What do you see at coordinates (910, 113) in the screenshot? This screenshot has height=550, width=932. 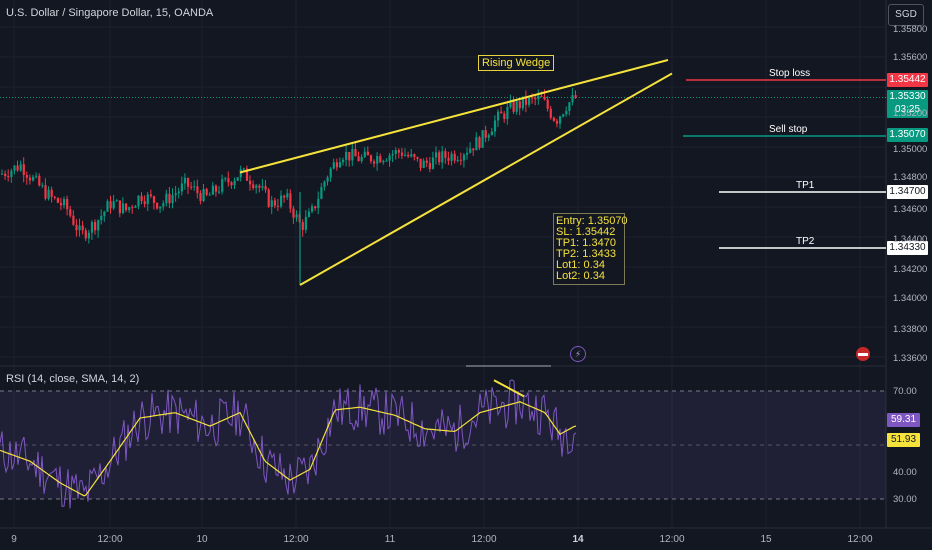 I see `y-tick: 1.35200` at bounding box center [910, 113].